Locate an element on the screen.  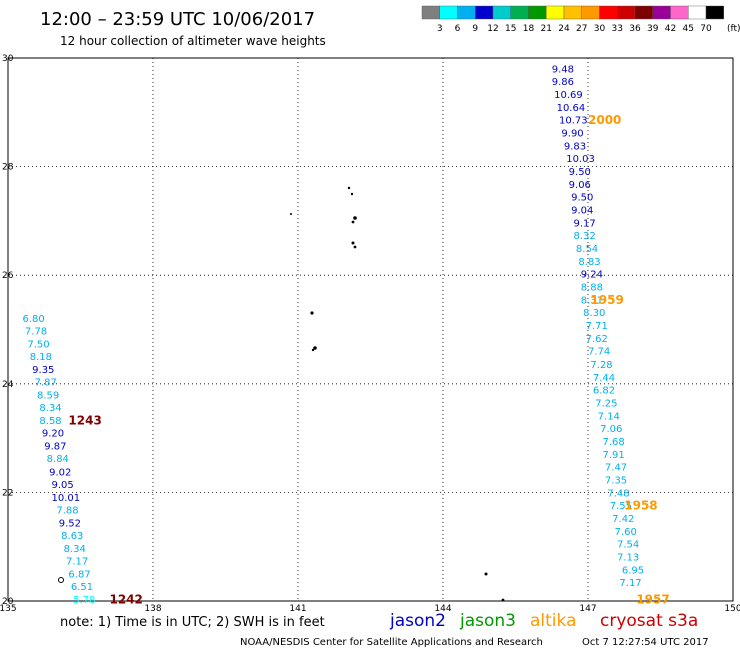
y-tick-label: 28 is located at coordinates (8, 168).